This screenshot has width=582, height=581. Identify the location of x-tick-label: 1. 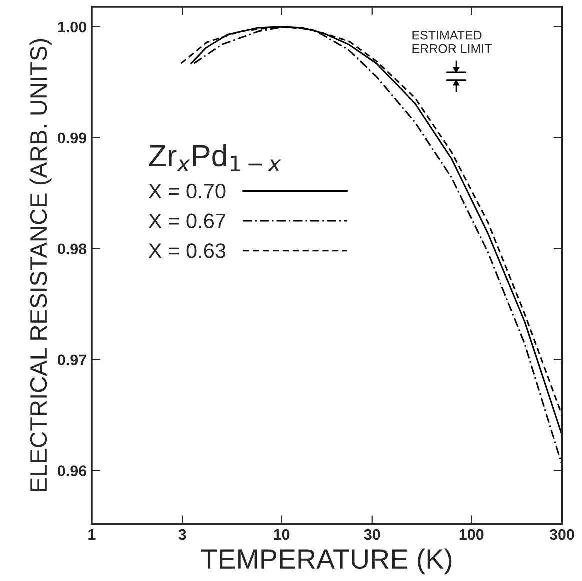
(92, 534).